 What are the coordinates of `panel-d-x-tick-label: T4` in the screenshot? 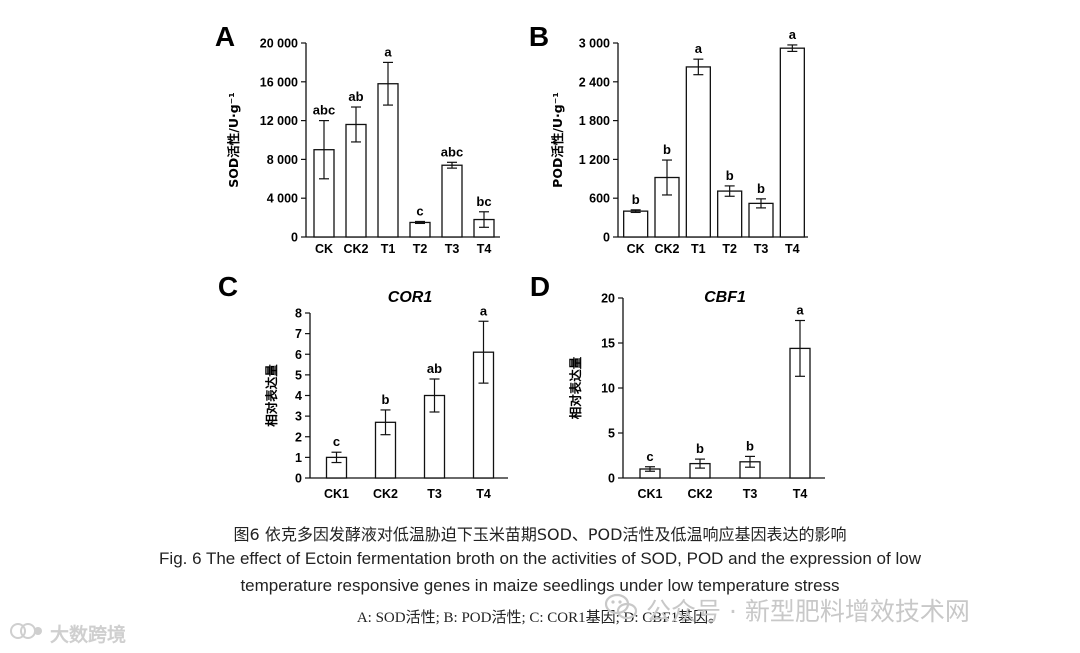 It's located at (800, 494).